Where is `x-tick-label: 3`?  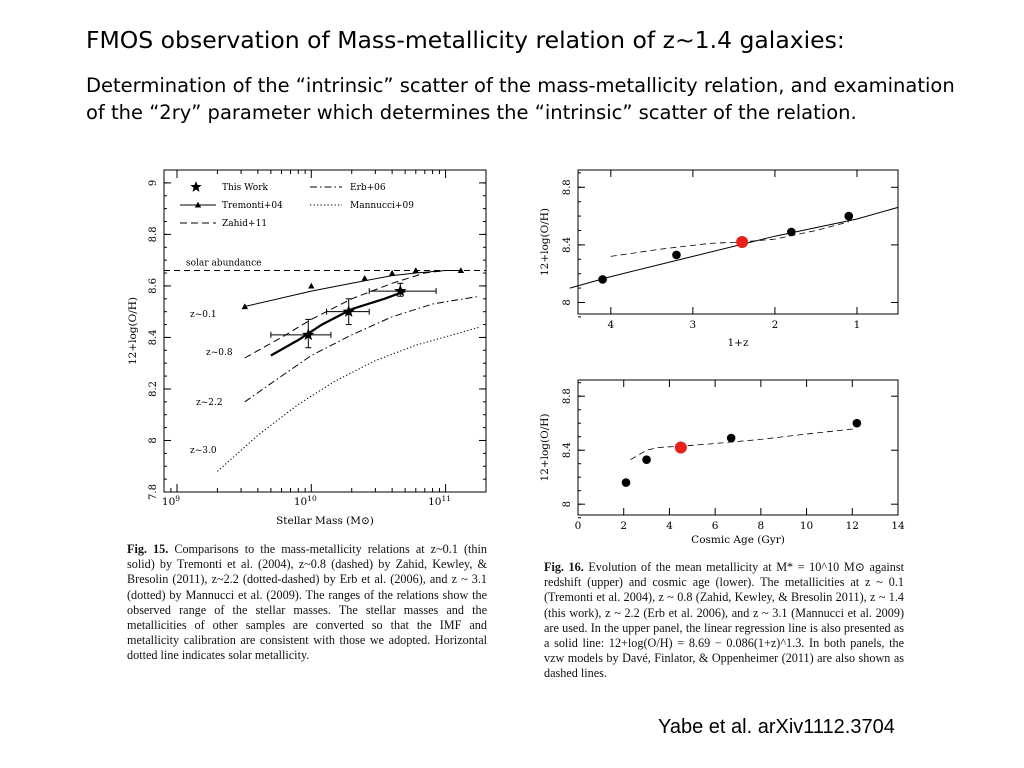
x-tick-label: 3 is located at coordinates (693, 325).